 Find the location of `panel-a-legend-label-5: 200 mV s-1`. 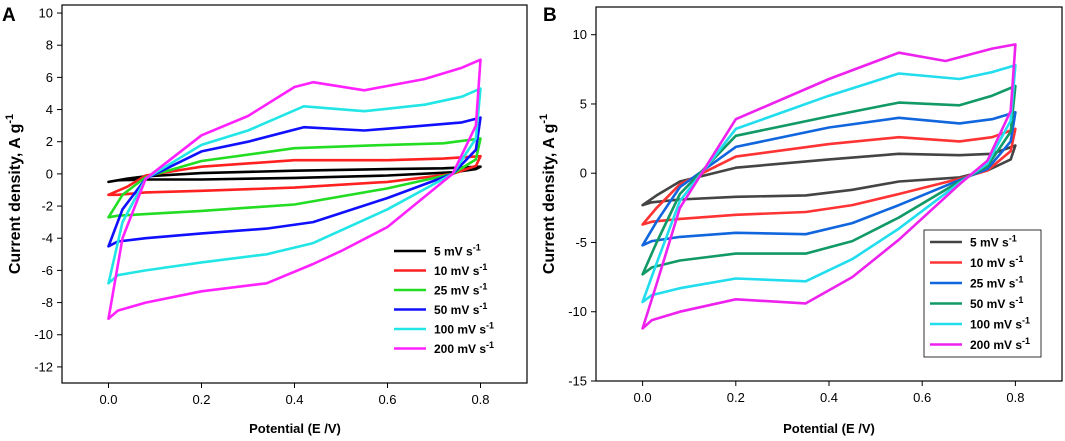

panel-a-legend-label-5: 200 mV s-1 is located at coordinates (464, 348).